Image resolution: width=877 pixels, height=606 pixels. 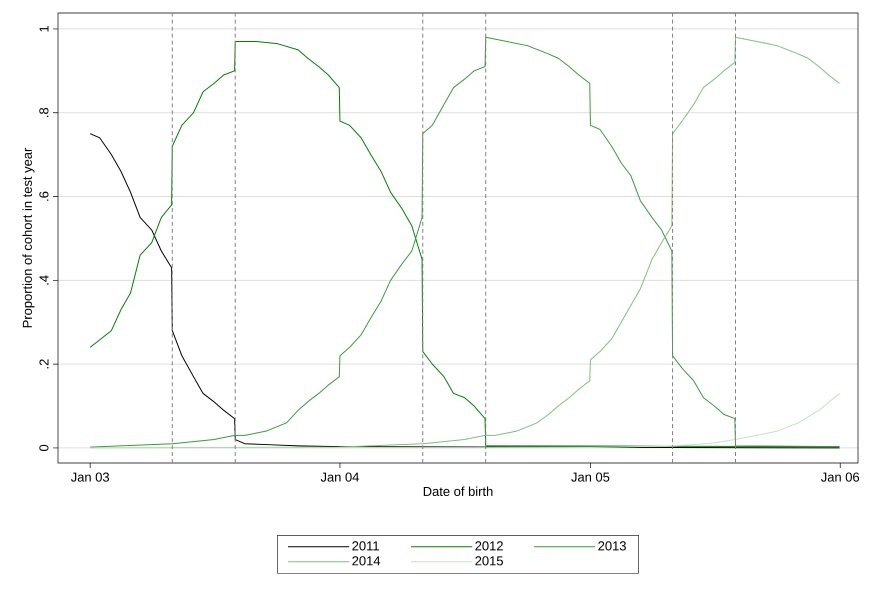 I want to click on legend-label: 2011, so click(x=365, y=545).